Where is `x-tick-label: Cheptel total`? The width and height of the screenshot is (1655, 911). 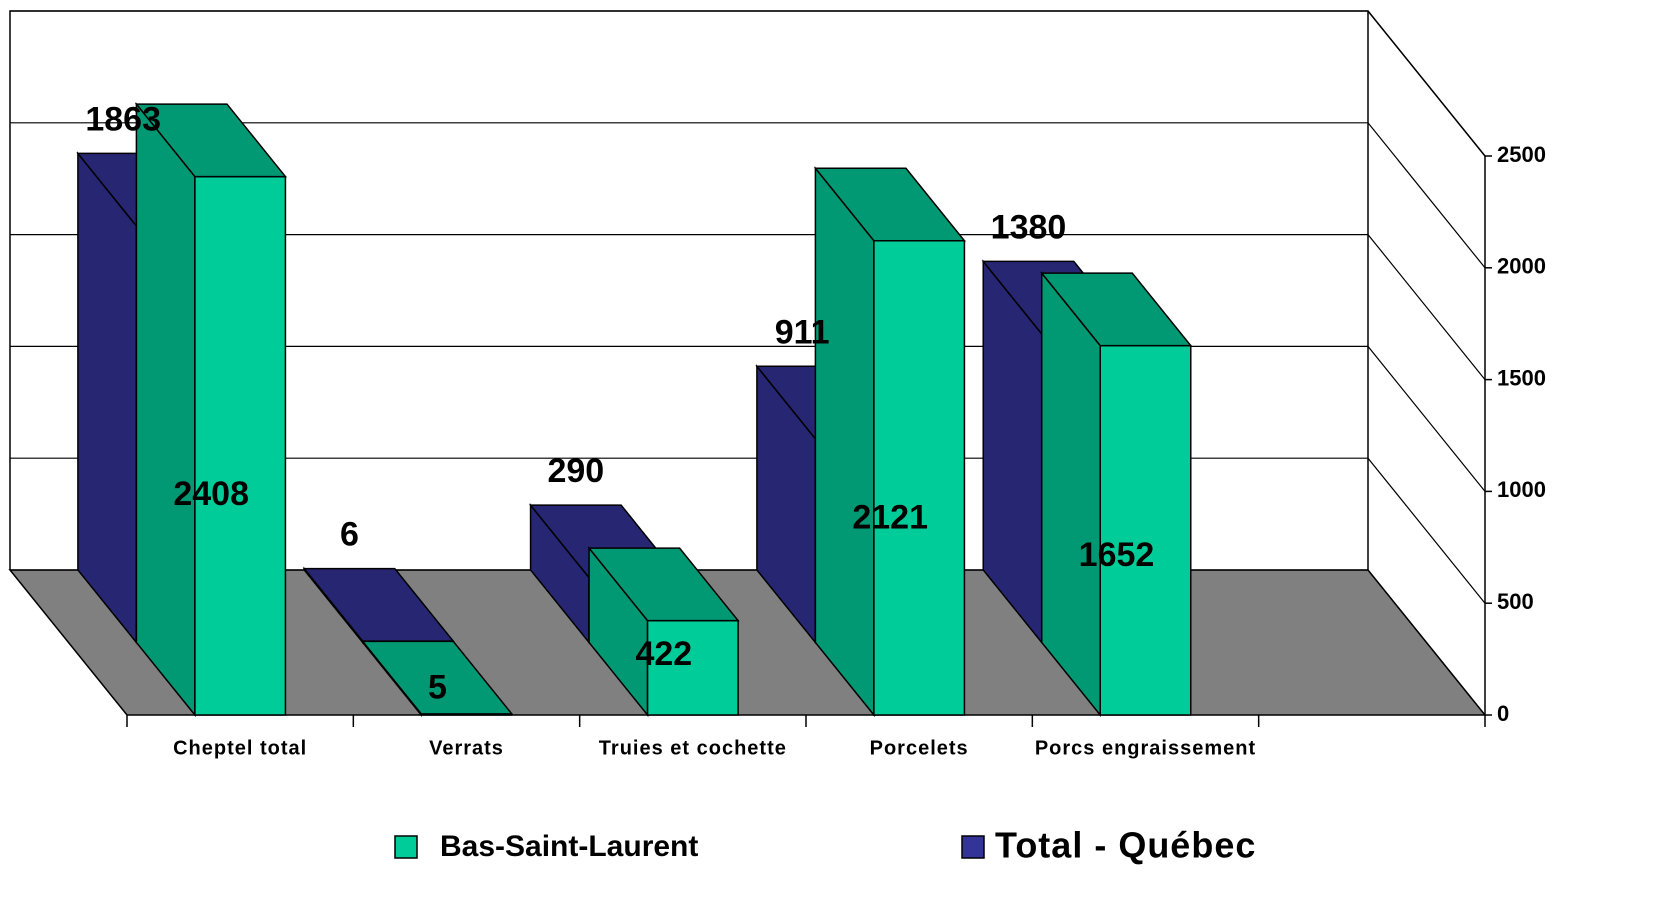
x-tick-label: Cheptel total is located at coordinates (240, 748).